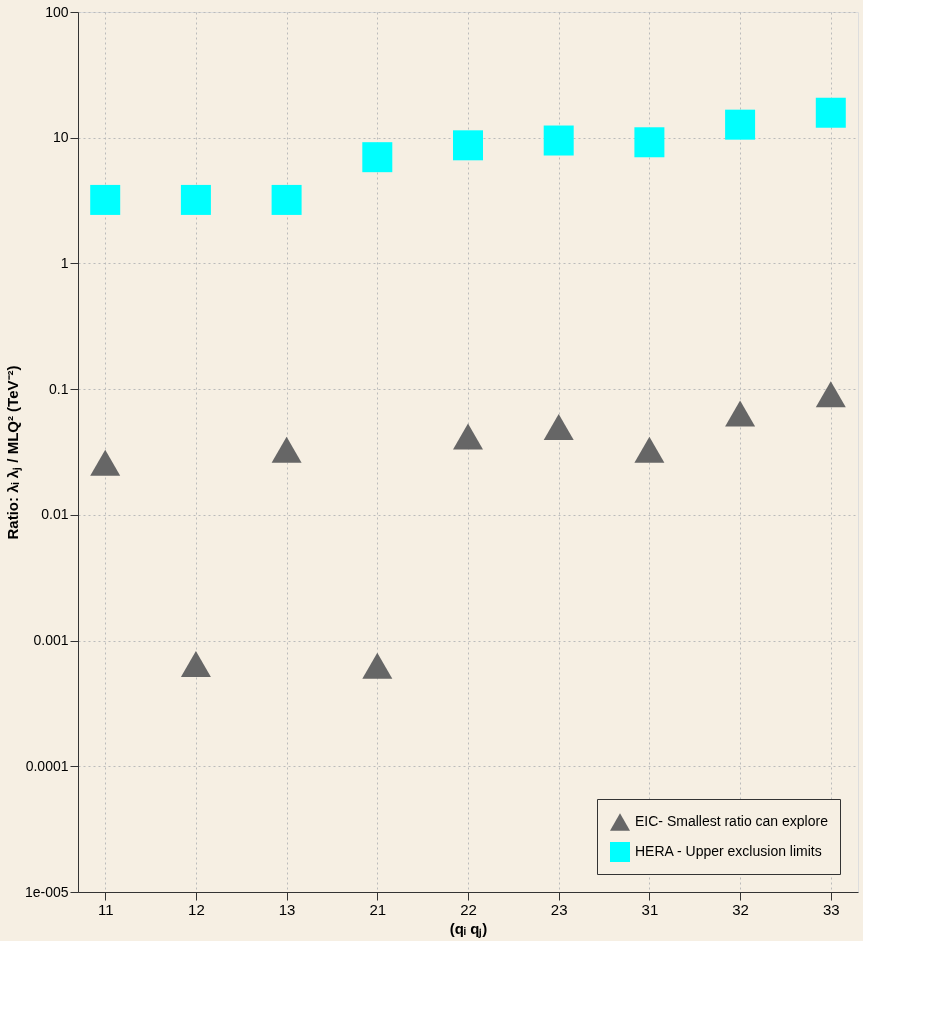  What do you see at coordinates (378, 909) in the screenshot?
I see `x-tick-label: 21` at bounding box center [378, 909].